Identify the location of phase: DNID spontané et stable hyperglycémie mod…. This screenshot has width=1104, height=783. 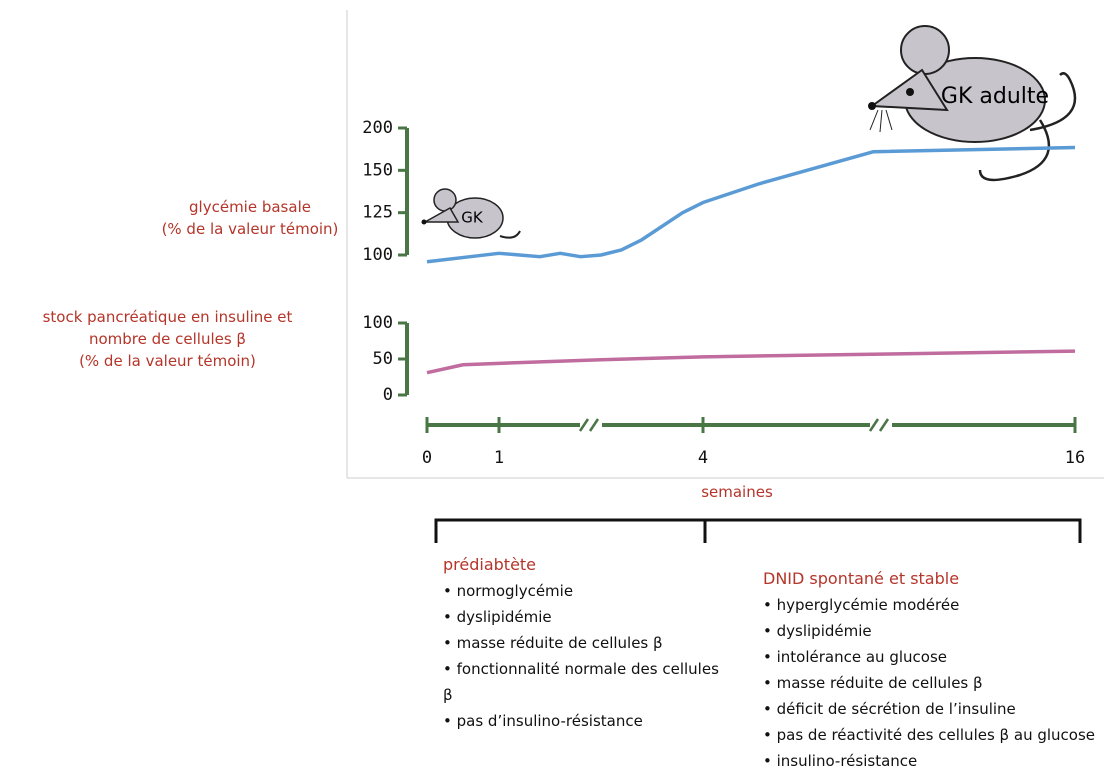
(933, 670).